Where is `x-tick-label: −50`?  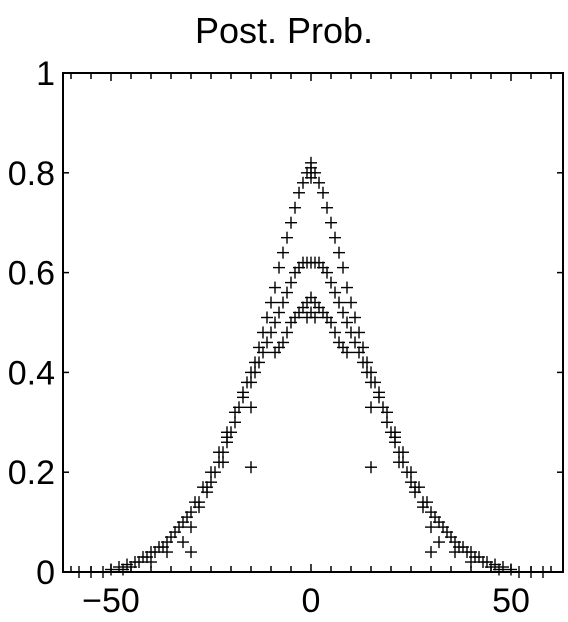
x-tick-label: −50 is located at coordinates (111, 601).